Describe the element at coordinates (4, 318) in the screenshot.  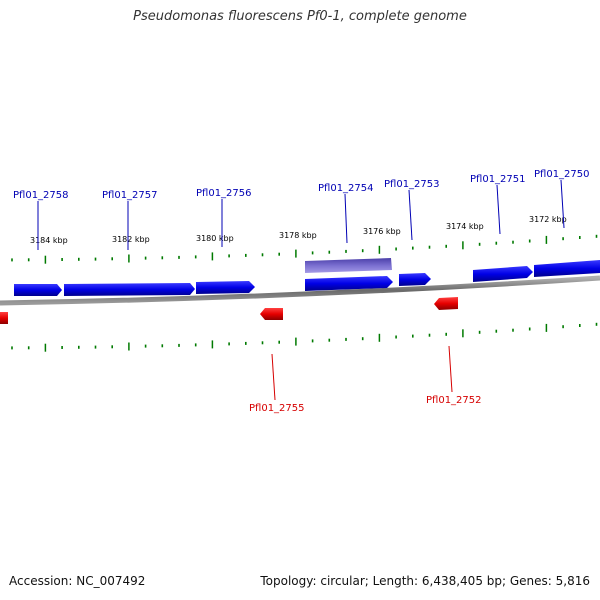
I see `gene-arrow-offscreen-left` at that location.